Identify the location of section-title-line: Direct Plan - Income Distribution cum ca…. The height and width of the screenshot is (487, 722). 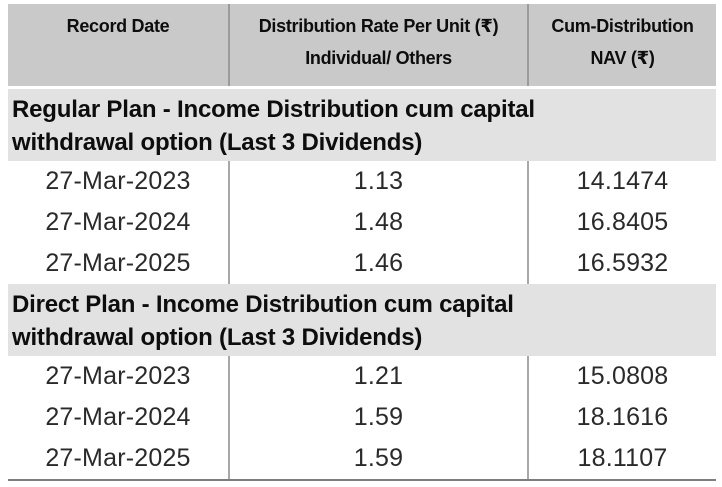
(263, 304).